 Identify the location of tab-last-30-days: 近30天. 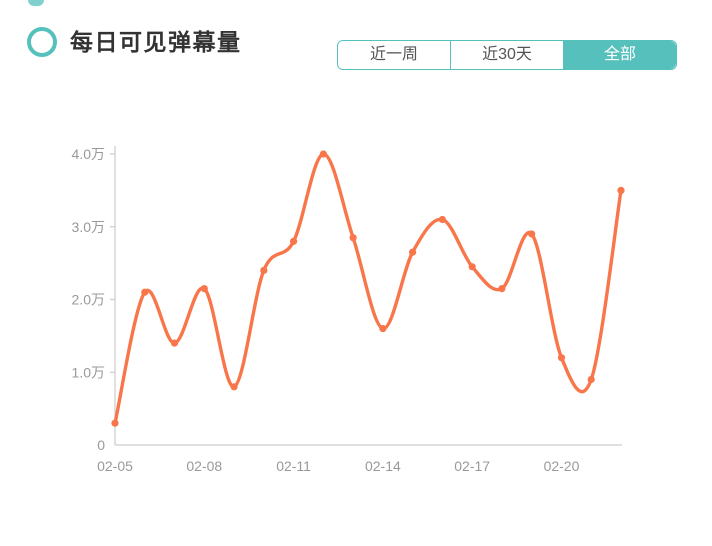
(507, 55).